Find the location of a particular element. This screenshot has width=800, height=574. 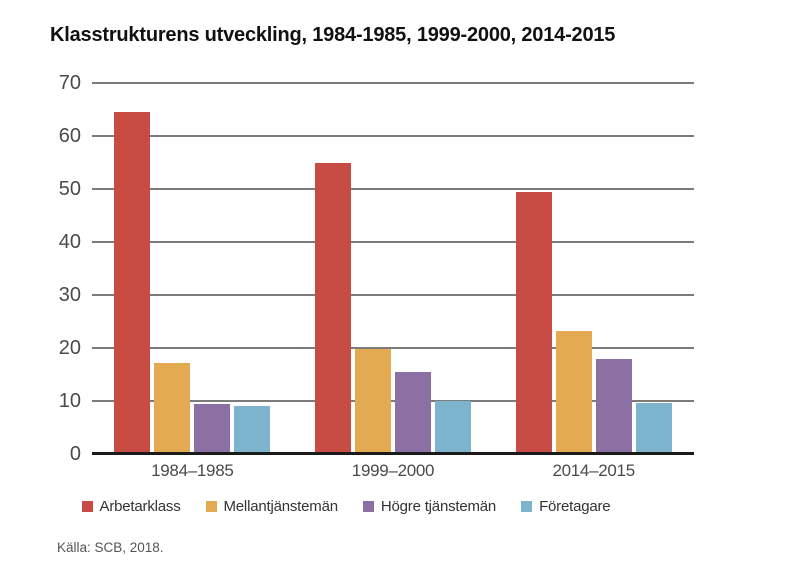

y-tick-label-50: 50 is located at coordinates (69, 189).